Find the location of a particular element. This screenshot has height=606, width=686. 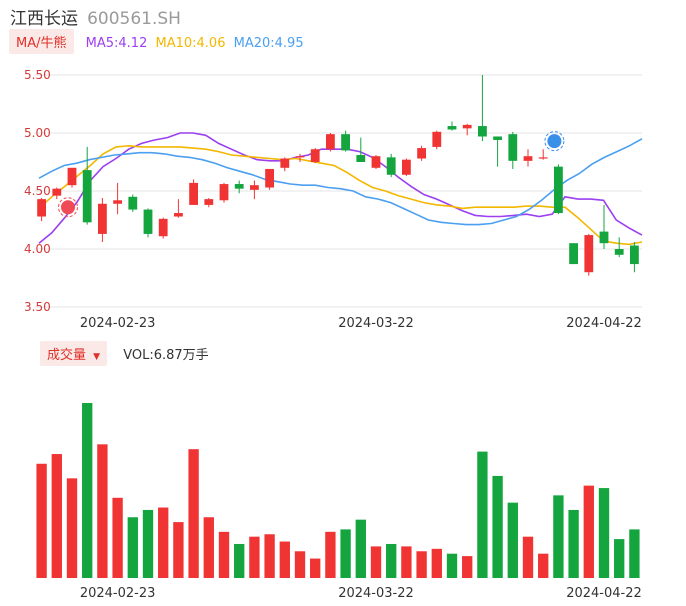

ma-legend: MA/牛熊 MA5:4.12 MA10:4.06 MA20:4.95 is located at coordinates (156, 41).